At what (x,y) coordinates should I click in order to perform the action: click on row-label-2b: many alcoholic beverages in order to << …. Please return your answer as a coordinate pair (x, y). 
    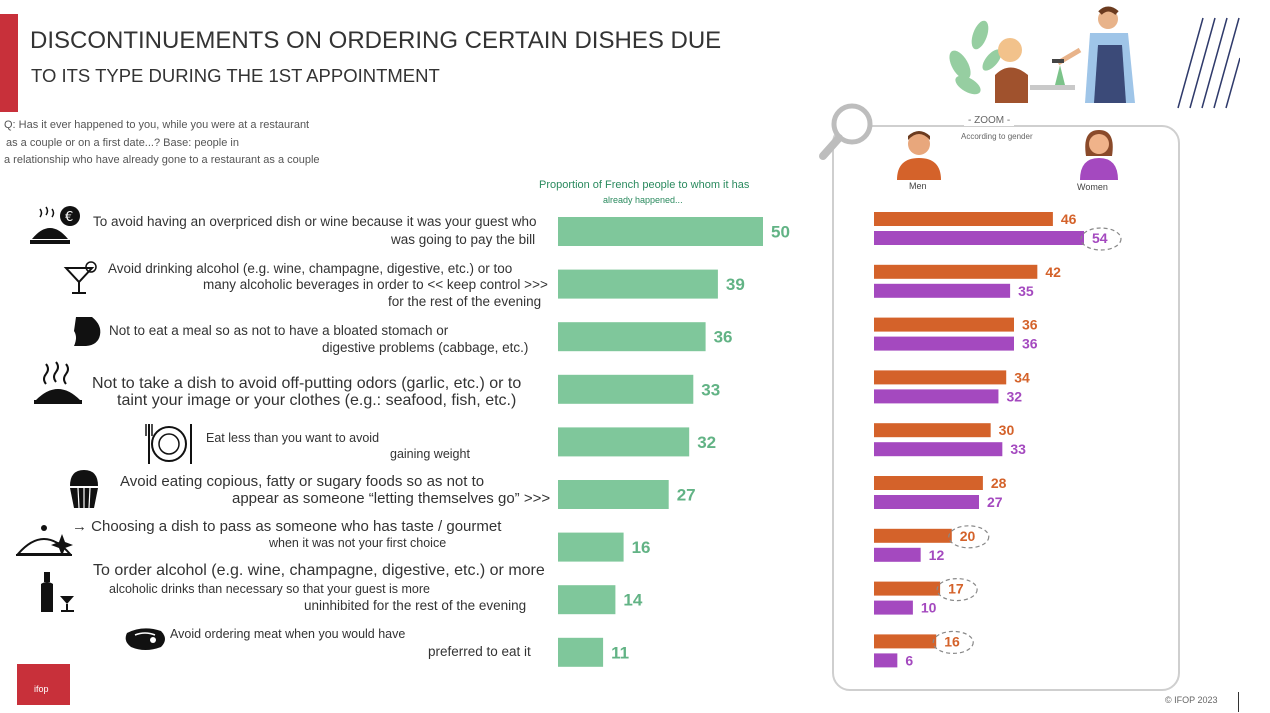
    Looking at the image, I should click on (375, 284).